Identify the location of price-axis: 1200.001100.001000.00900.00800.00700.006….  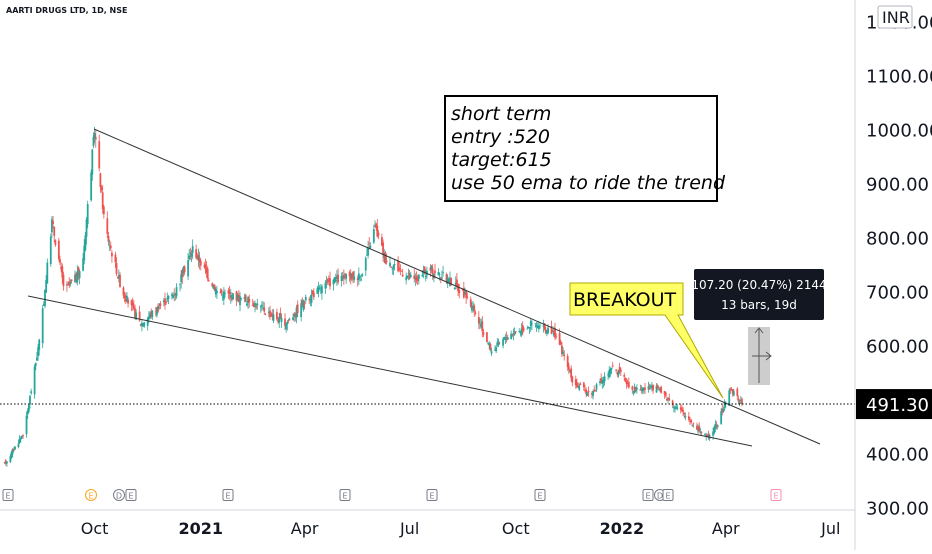
(893, 275).